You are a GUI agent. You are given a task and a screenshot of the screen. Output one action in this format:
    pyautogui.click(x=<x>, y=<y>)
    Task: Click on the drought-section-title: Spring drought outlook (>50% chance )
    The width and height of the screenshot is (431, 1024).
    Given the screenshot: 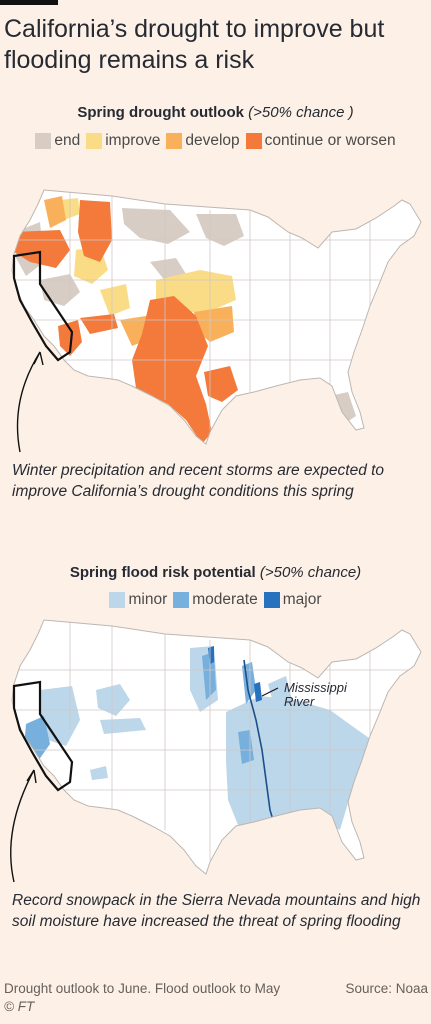 What is the action you would take?
    pyautogui.click(x=215, y=112)
    